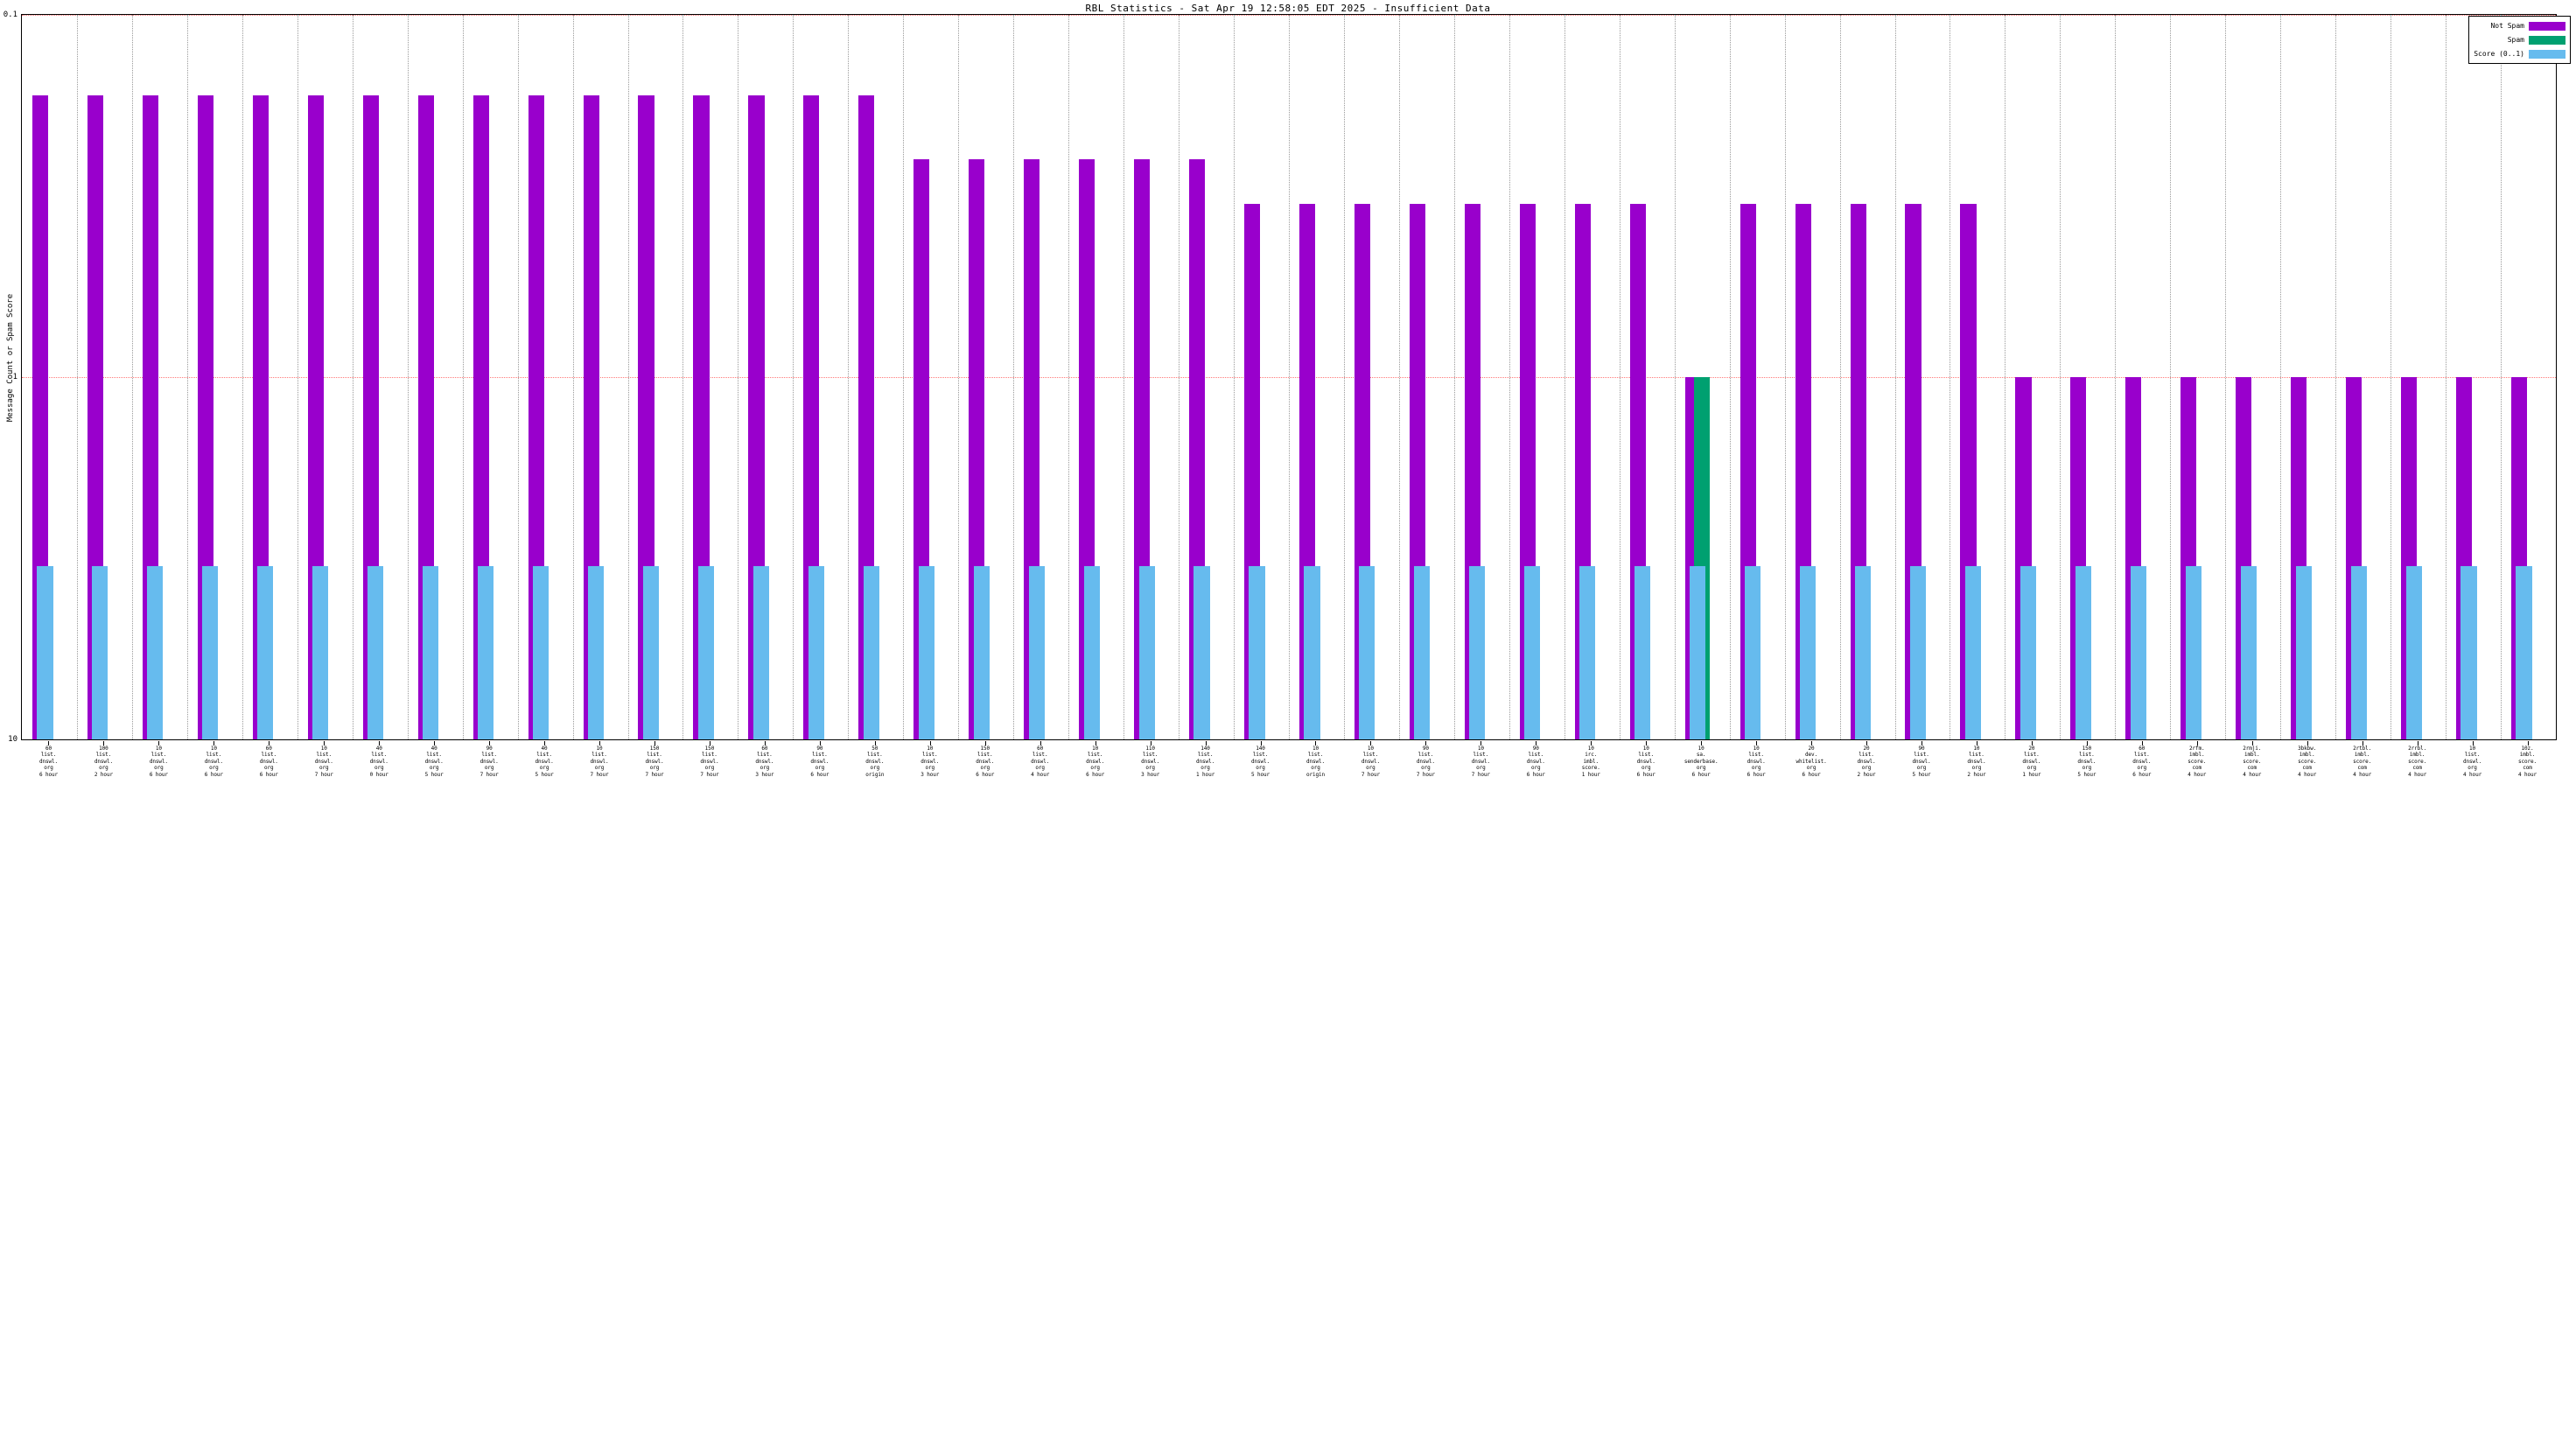  What do you see at coordinates (2520, 40) in the screenshot?
I see `legend-item: Spam` at bounding box center [2520, 40].